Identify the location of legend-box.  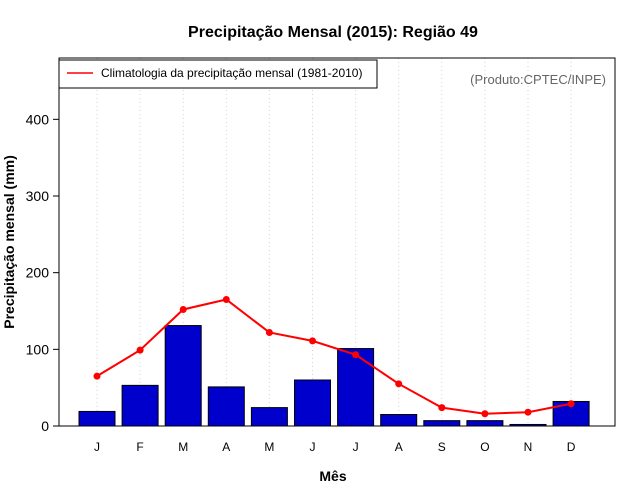
(218, 74).